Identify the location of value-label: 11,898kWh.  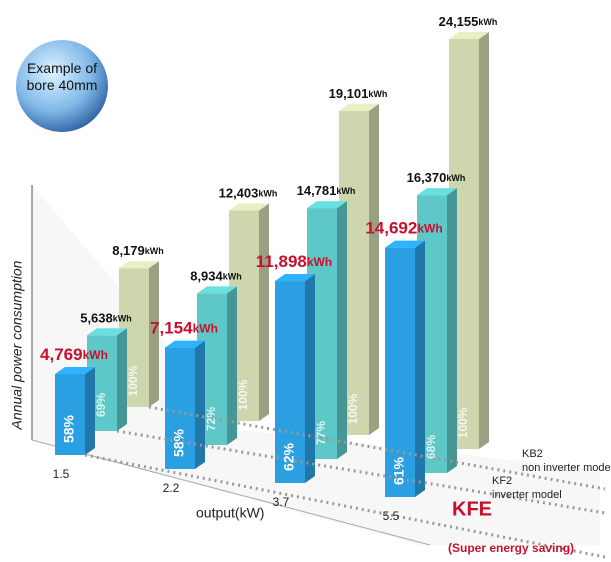
(294, 262).